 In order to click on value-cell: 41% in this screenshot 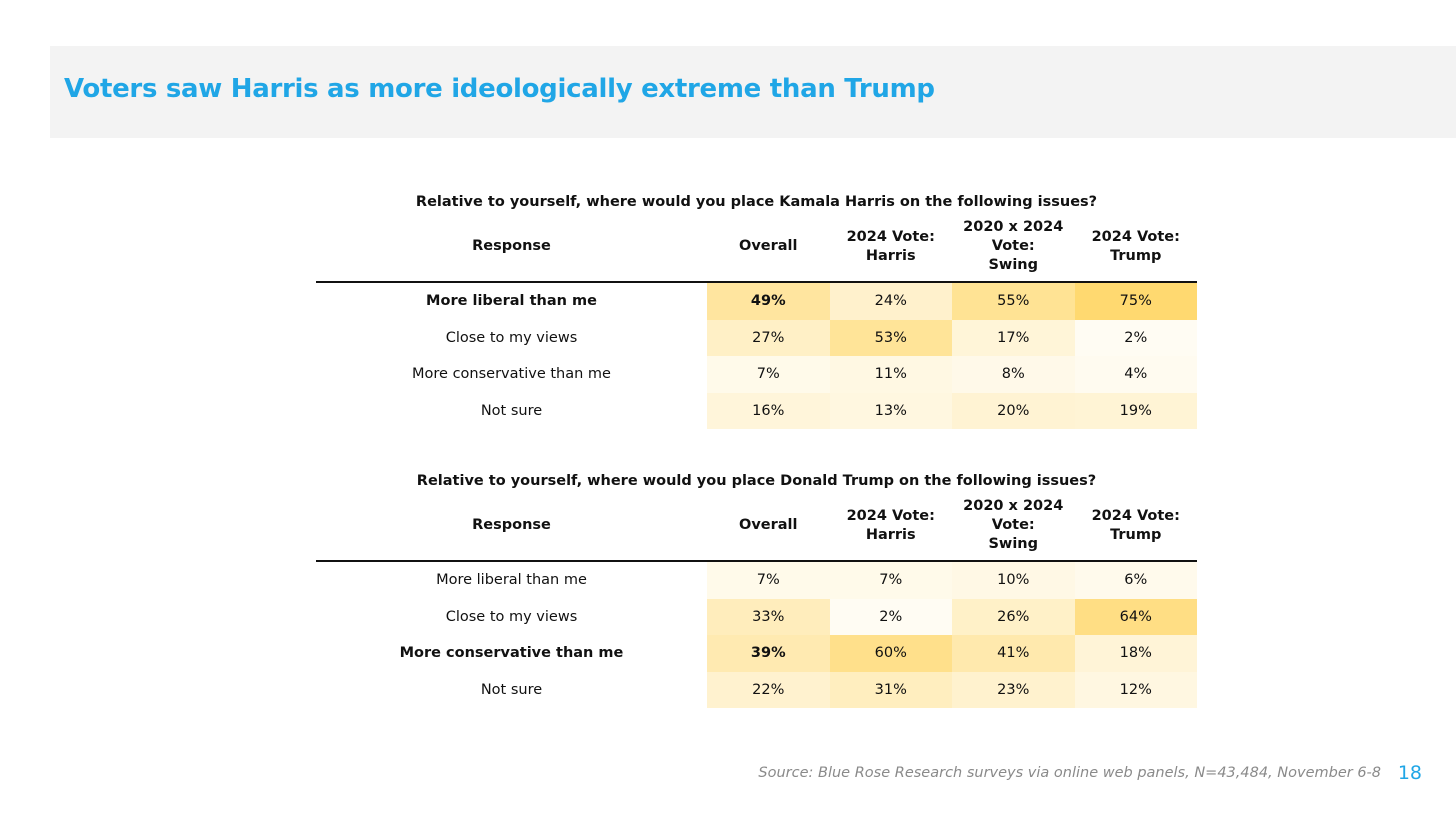, I will do `click(1013, 653)`.